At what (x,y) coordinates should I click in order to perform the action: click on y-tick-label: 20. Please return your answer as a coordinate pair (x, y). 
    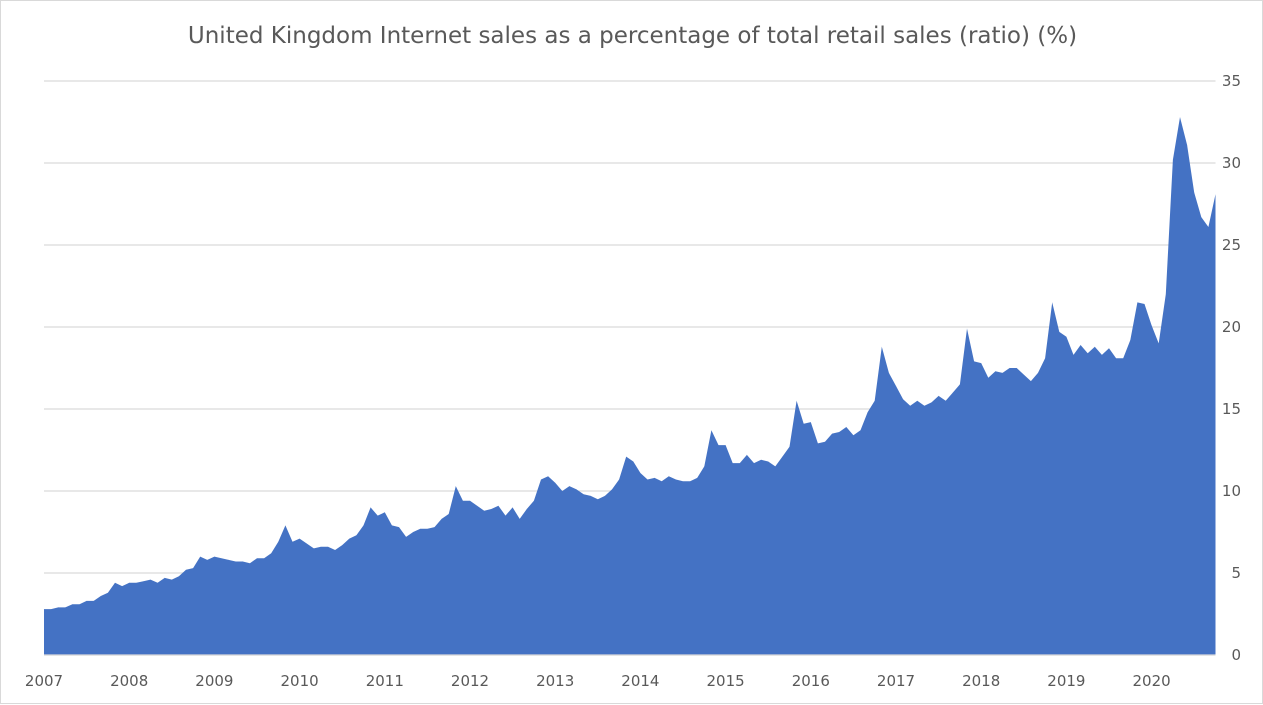
    Looking at the image, I should click on (1231, 327).